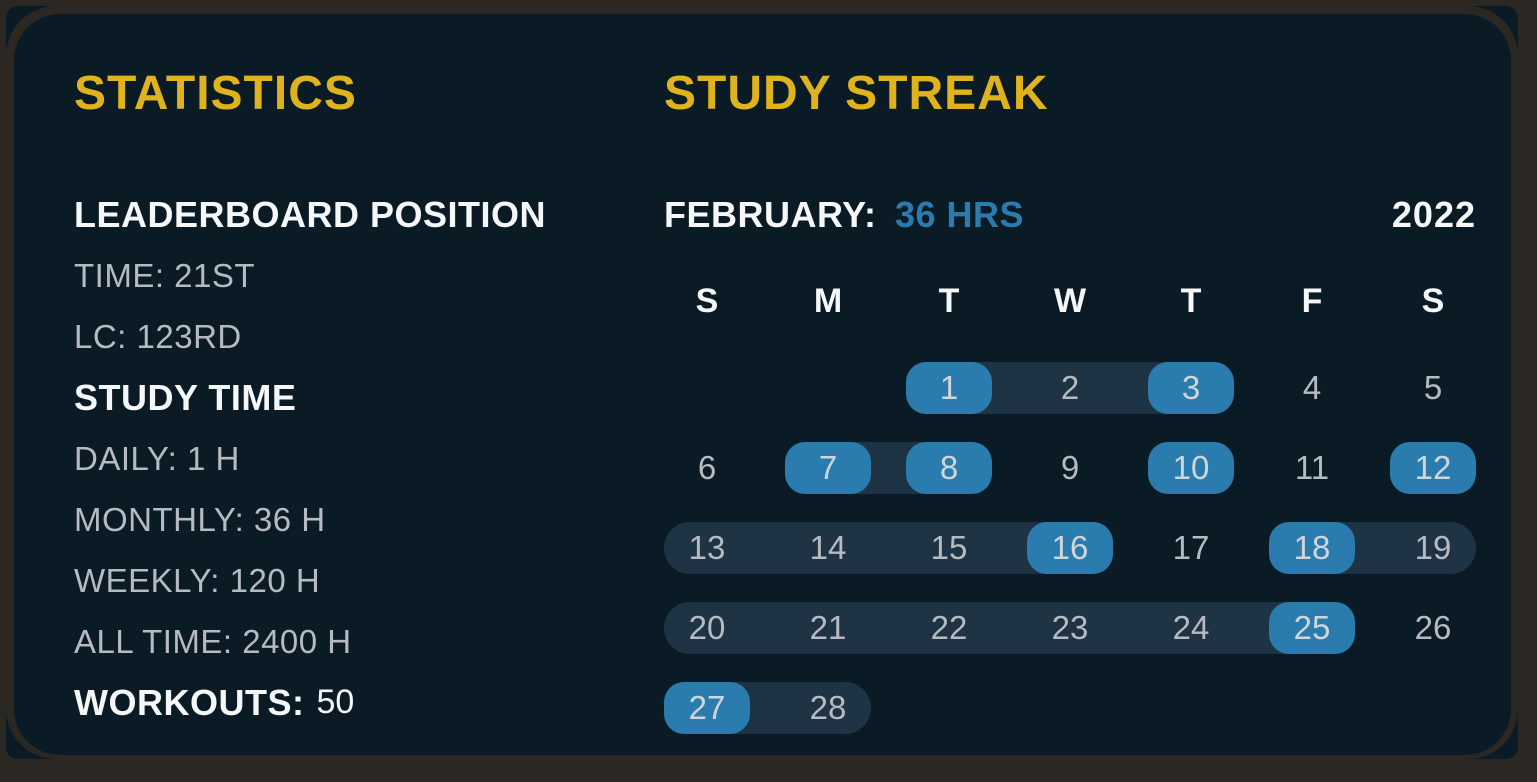 The height and width of the screenshot is (782, 1537). I want to click on leaderboard-lc-row: LC: 123RD, so click(354, 336).